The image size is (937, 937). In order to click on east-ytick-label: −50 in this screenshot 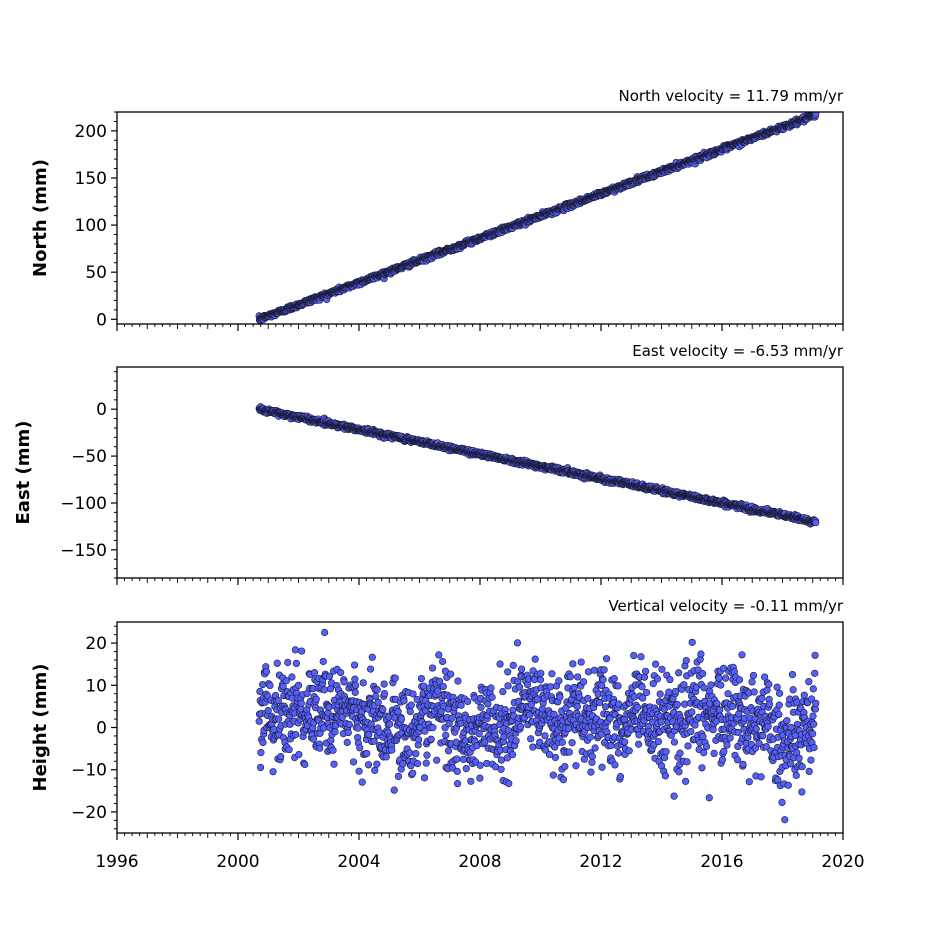, I will do `click(89, 457)`.